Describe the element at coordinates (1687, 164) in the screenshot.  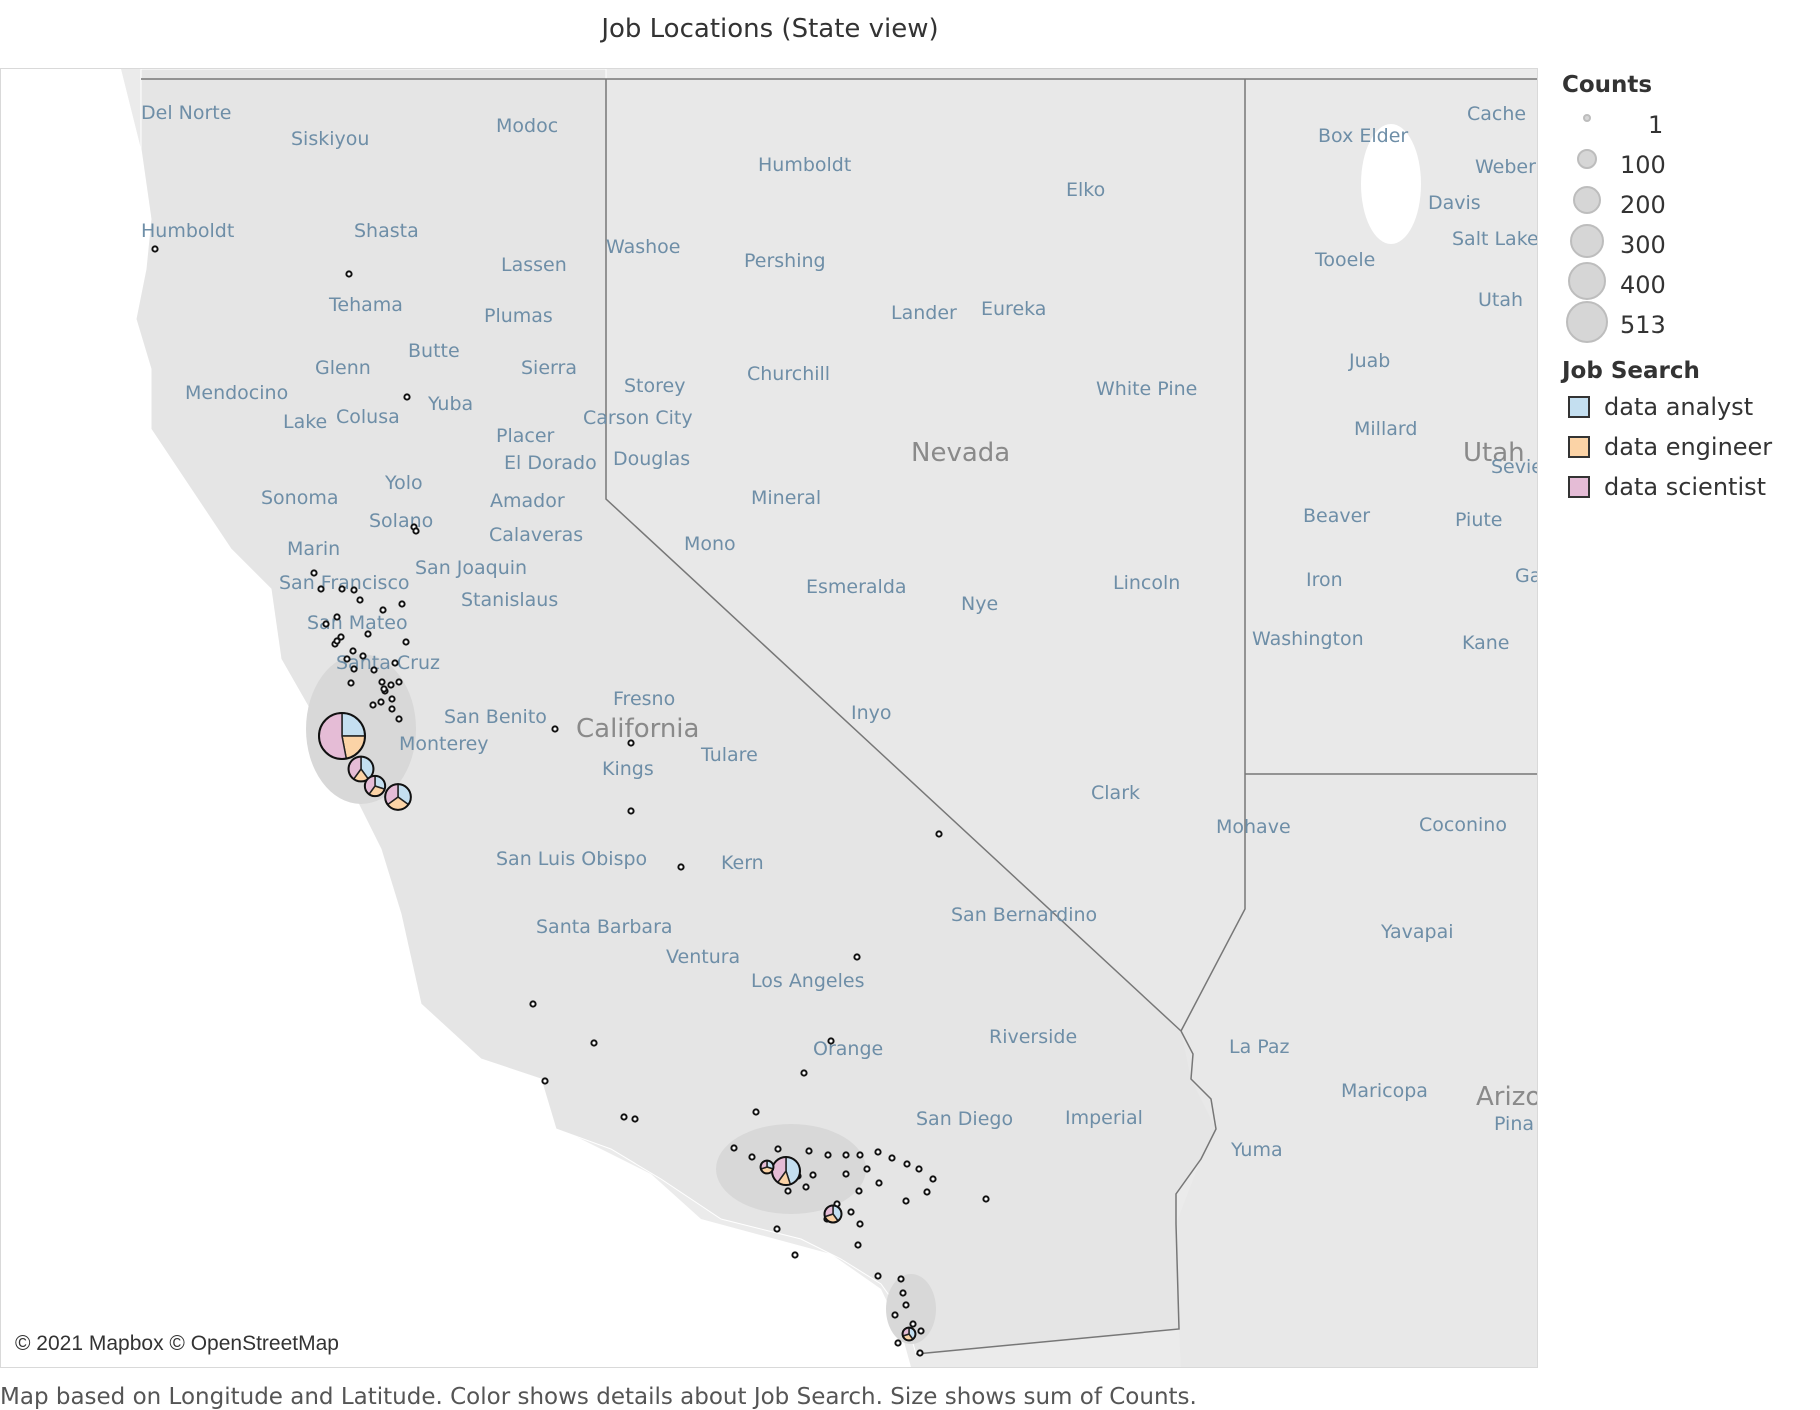
I see `size-legend-item: 100` at that location.